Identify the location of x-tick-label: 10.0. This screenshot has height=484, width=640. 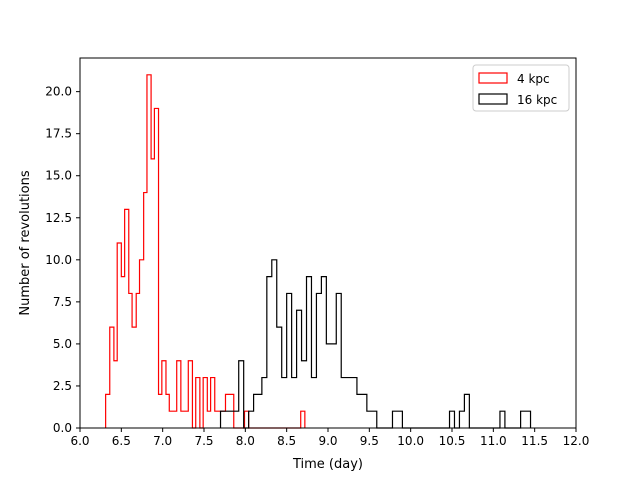
(410, 441).